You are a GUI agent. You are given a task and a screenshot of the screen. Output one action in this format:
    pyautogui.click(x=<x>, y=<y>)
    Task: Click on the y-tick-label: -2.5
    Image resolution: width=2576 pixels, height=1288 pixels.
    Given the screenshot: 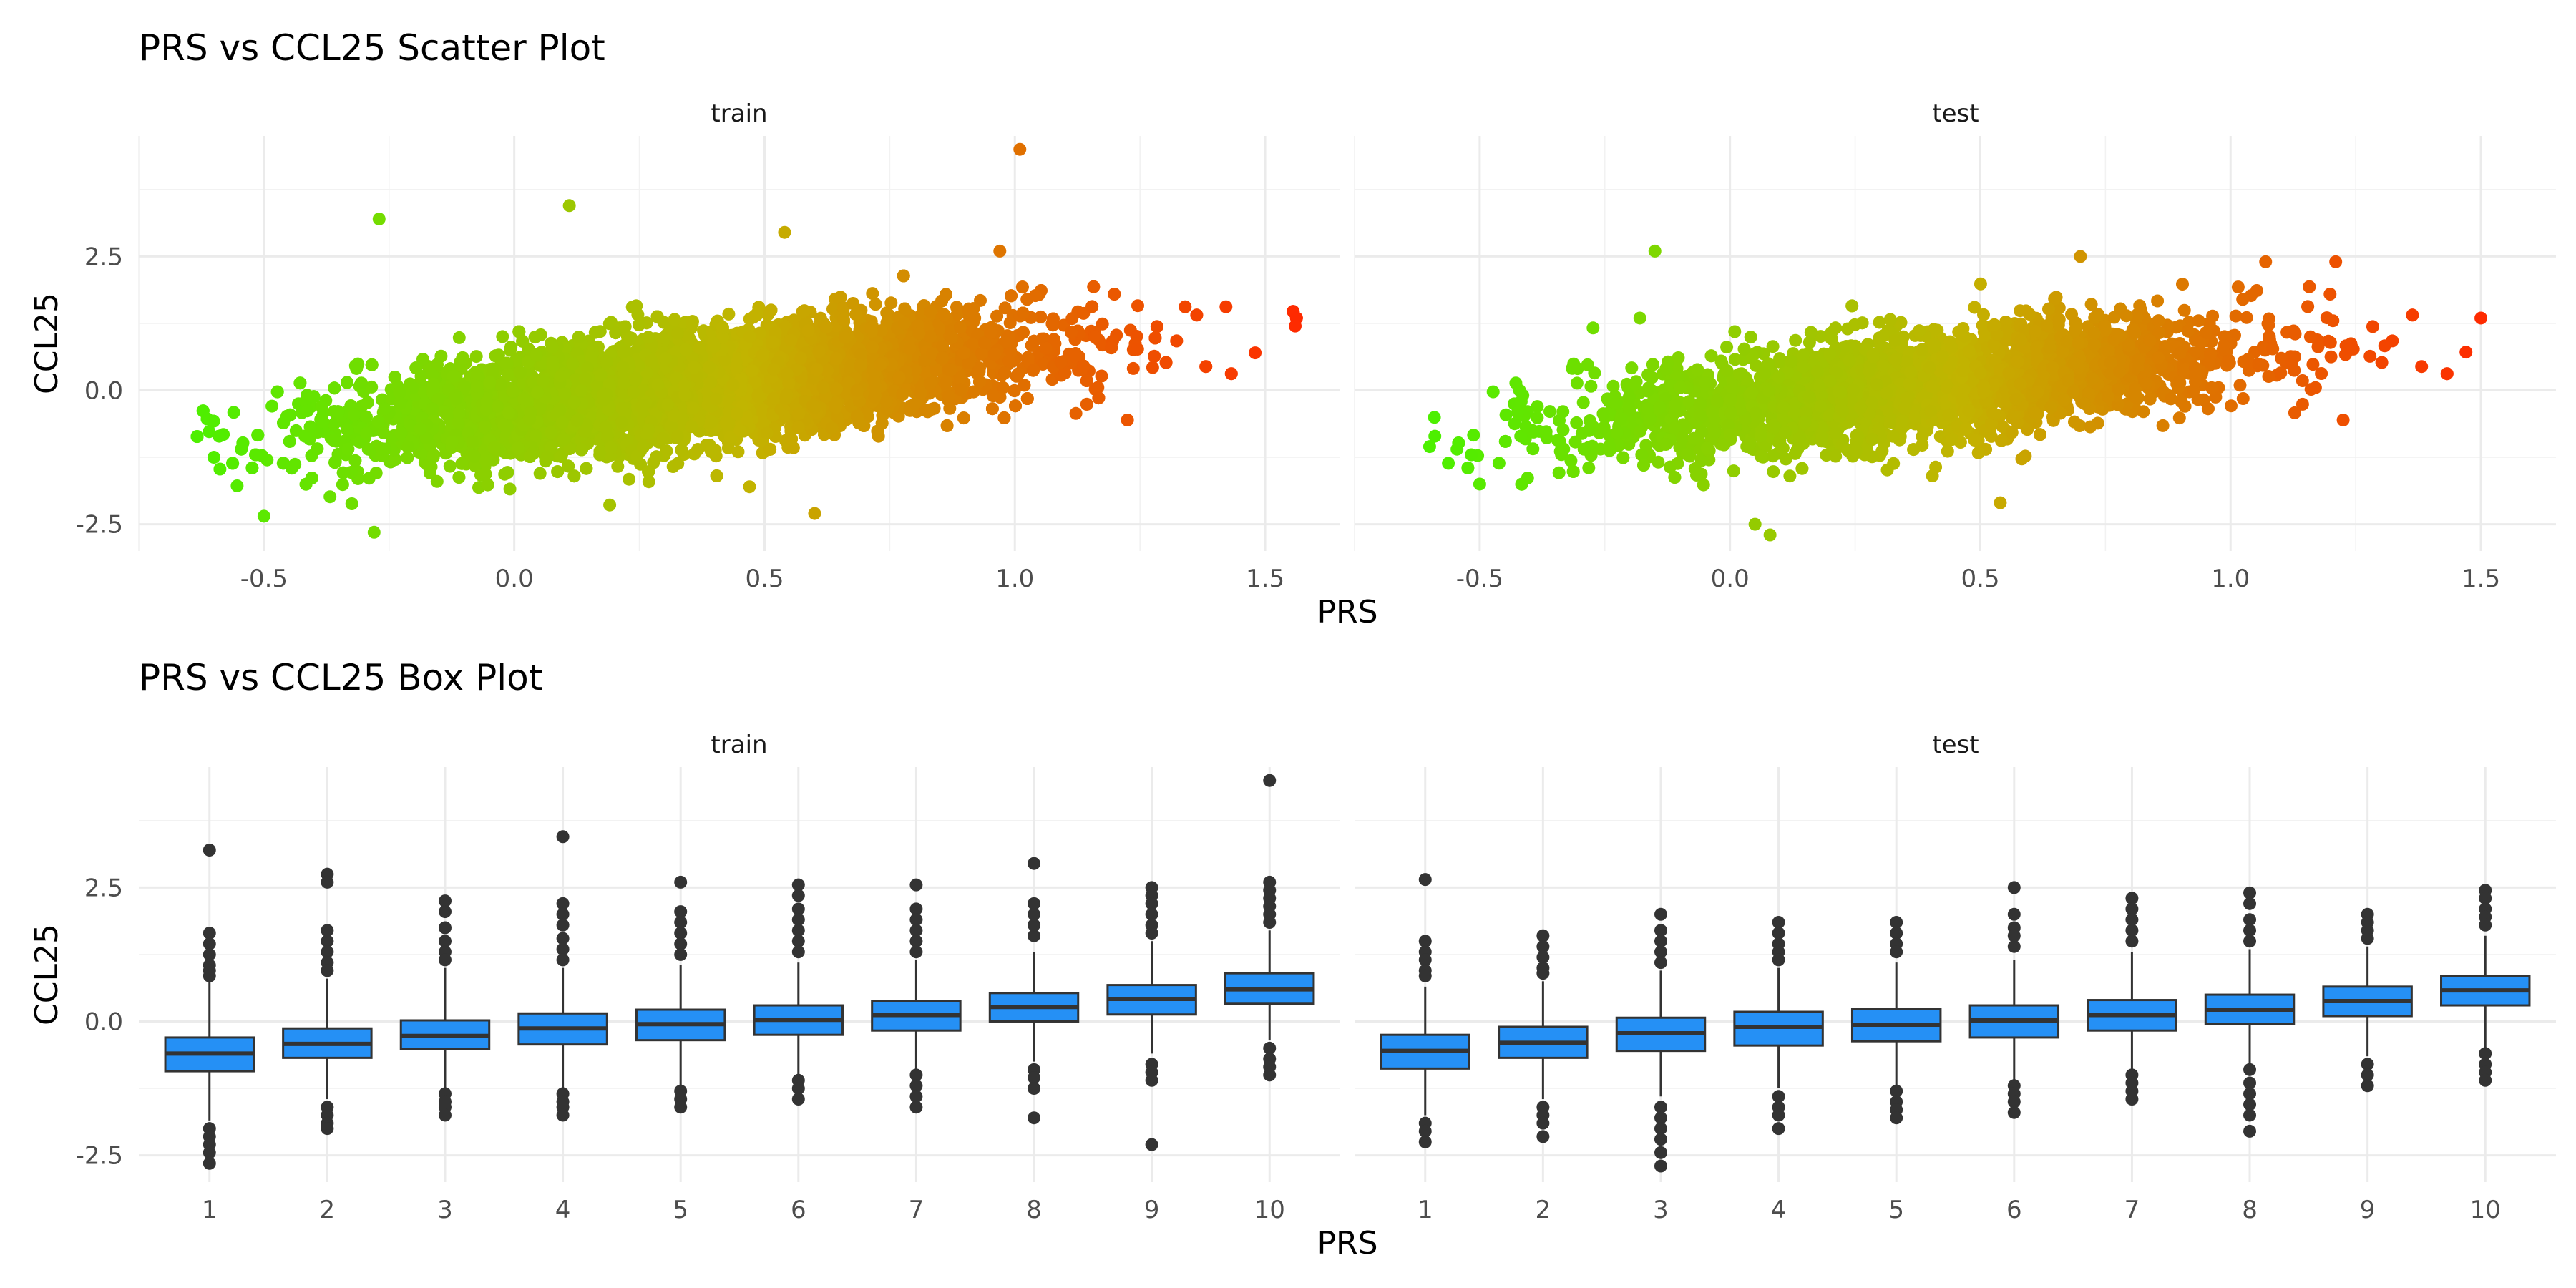 What is the action you would take?
    pyautogui.click(x=100, y=525)
    